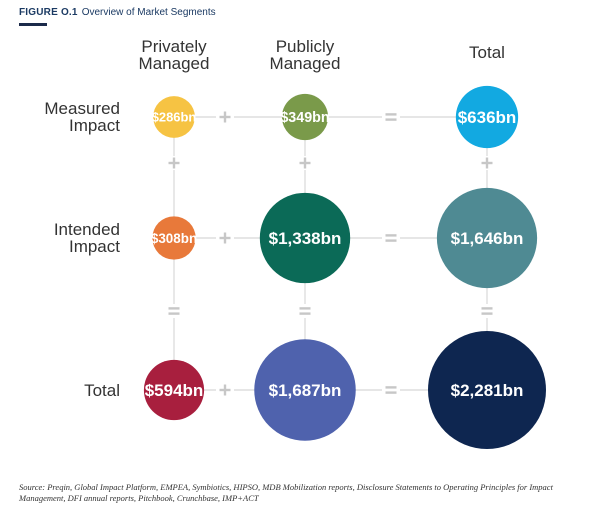  What do you see at coordinates (174, 55) in the screenshot?
I see `column-header-privately-managed: Privately Managed` at bounding box center [174, 55].